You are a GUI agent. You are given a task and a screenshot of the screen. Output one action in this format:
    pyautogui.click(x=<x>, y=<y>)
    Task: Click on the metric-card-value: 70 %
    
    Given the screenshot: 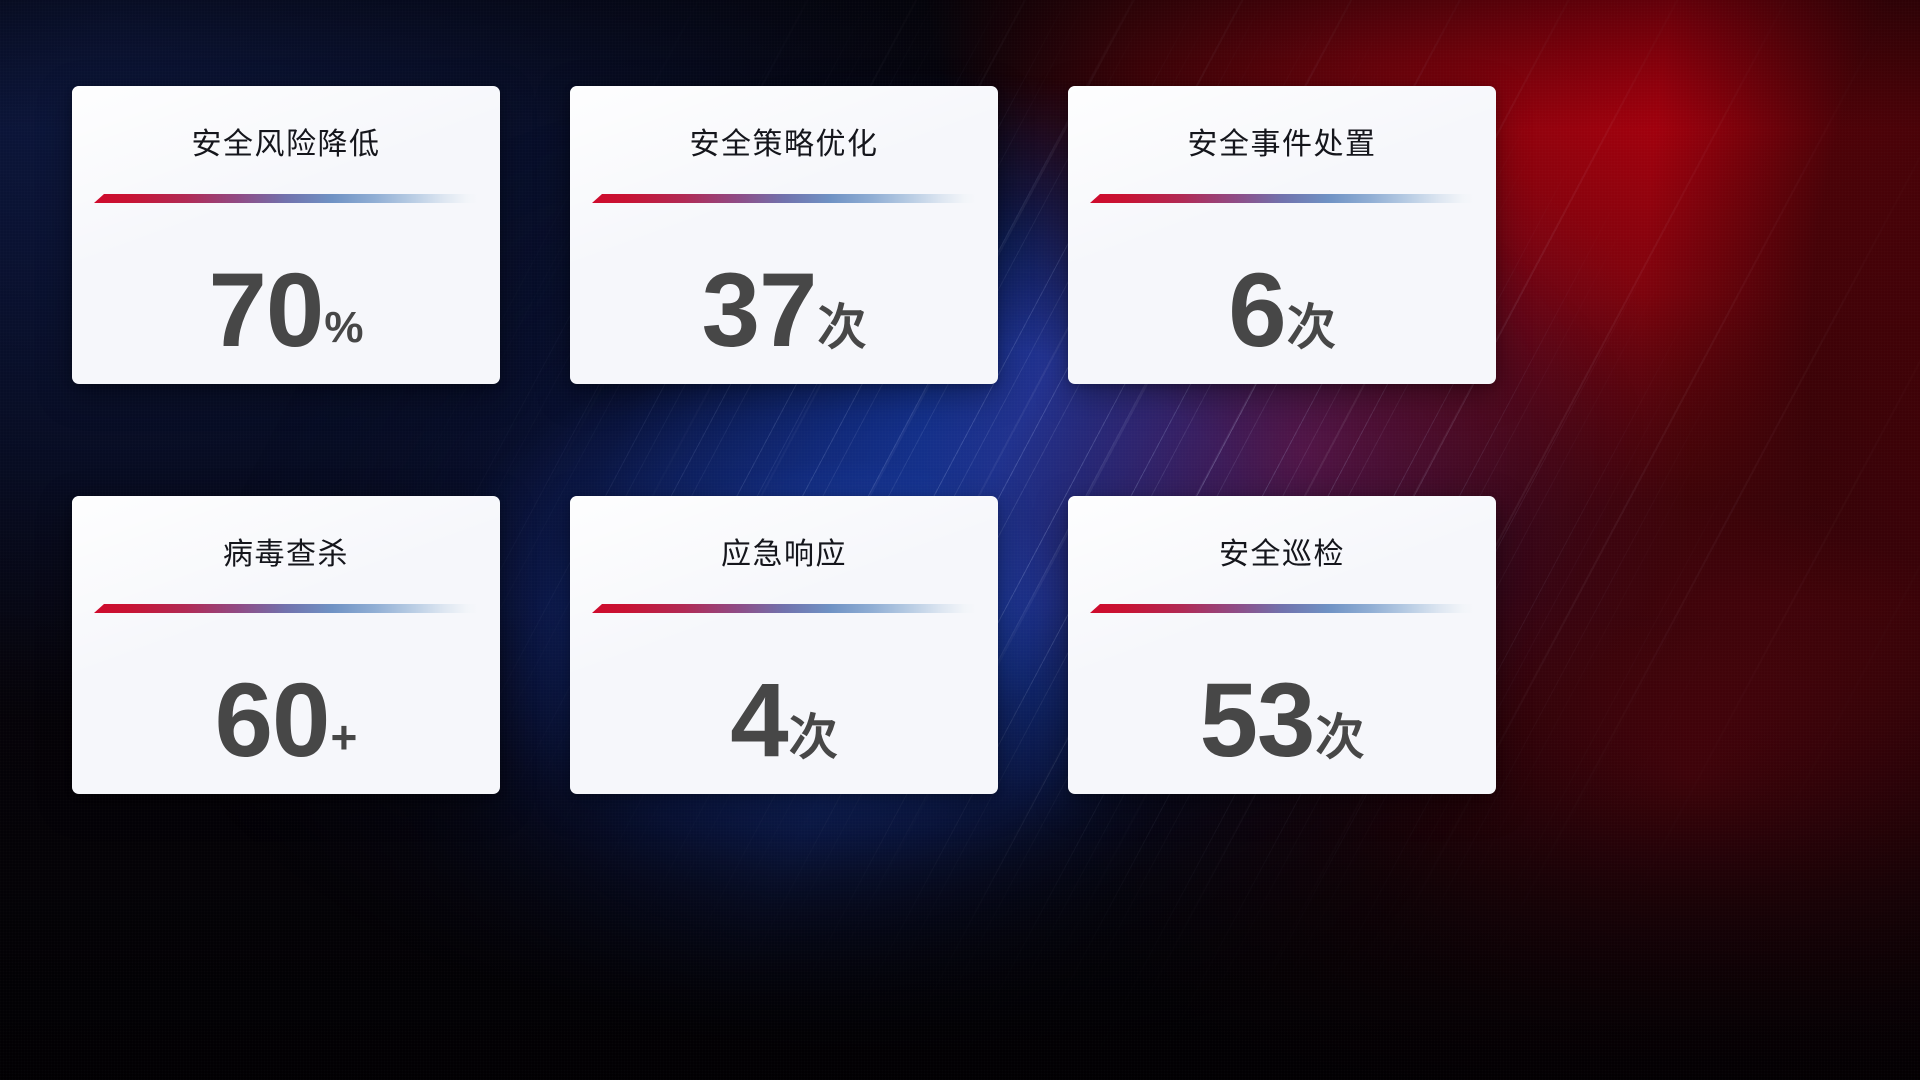 What is the action you would take?
    pyautogui.click(x=286, y=310)
    